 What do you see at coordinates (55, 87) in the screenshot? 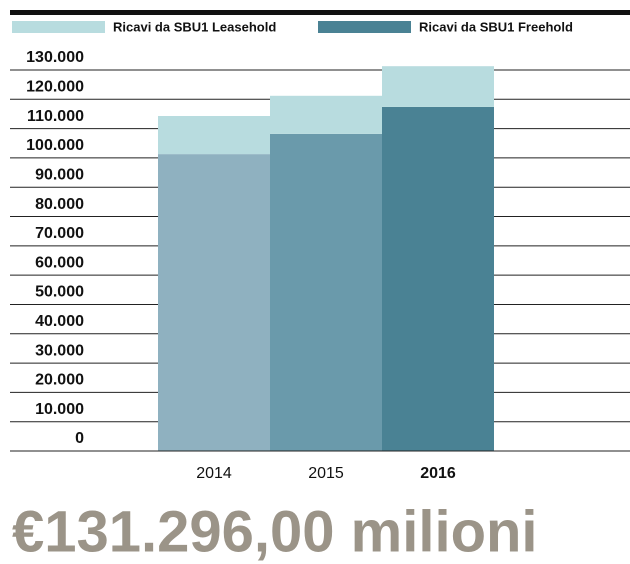
I see `y-tick-label: 120.000` at bounding box center [55, 87].